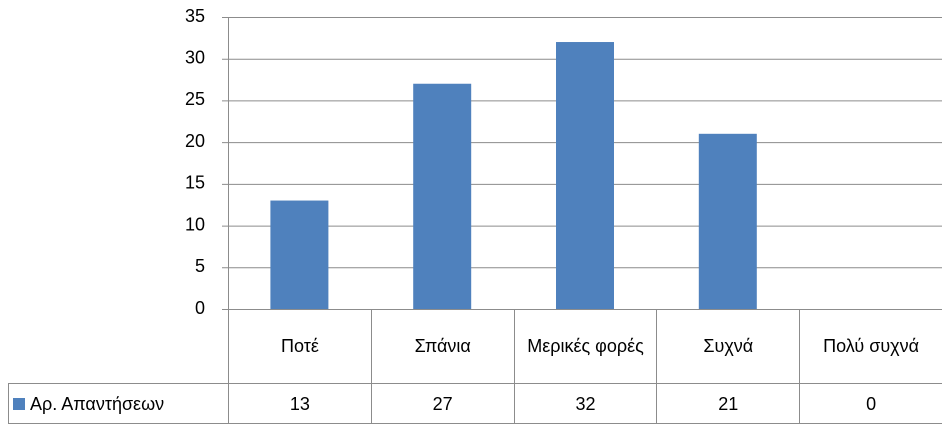 Image resolution: width=942 pixels, height=425 pixels. What do you see at coordinates (200, 308) in the screenshot?
I see `y-tick-label: 0` at bounding box center [200, 308].